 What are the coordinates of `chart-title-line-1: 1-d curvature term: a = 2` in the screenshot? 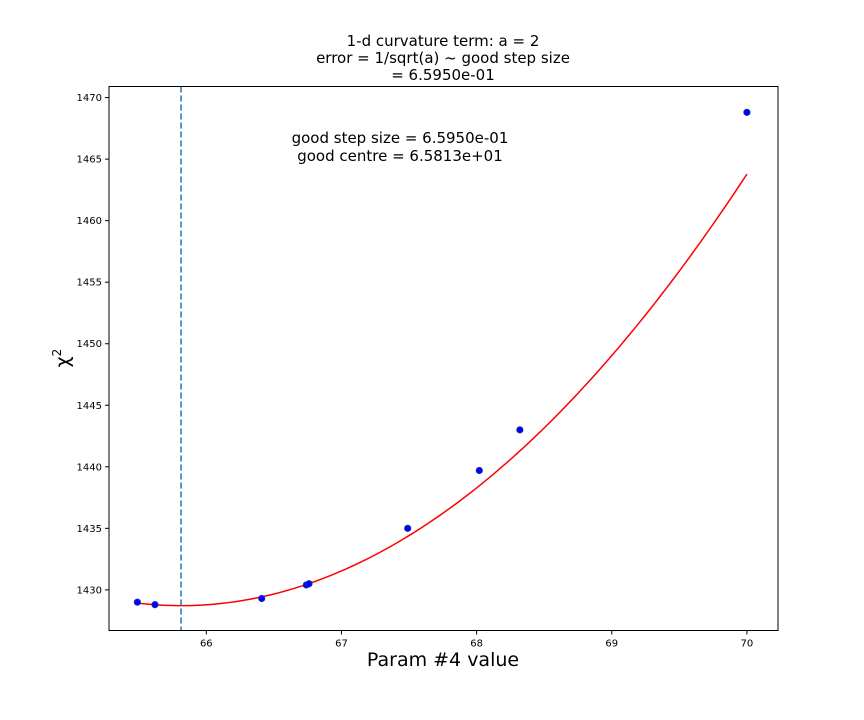 It's located at (443, 41).